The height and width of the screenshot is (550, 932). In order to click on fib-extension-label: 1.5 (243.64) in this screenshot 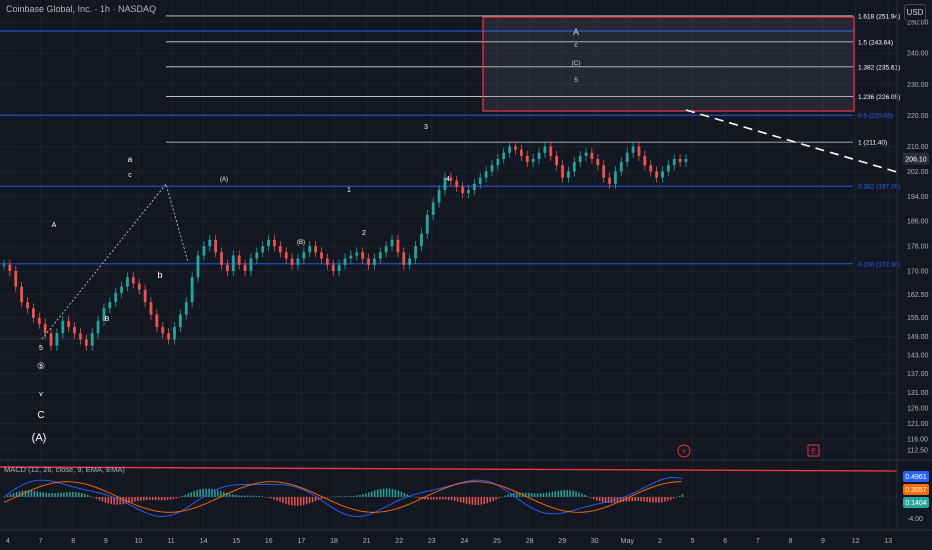, I will do `click(875, 42)`.